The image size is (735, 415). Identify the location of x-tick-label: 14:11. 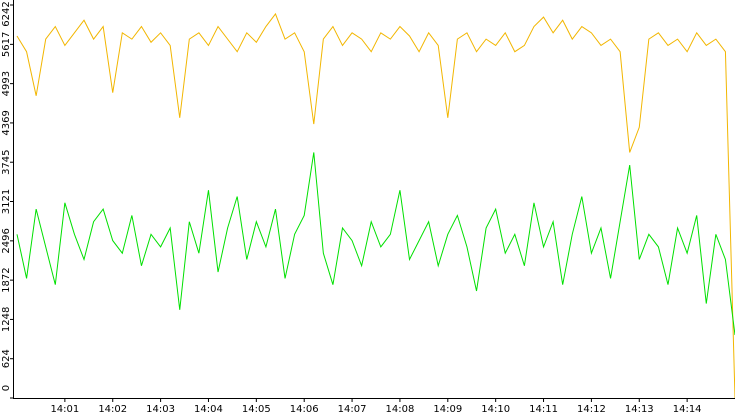
(543, 409).